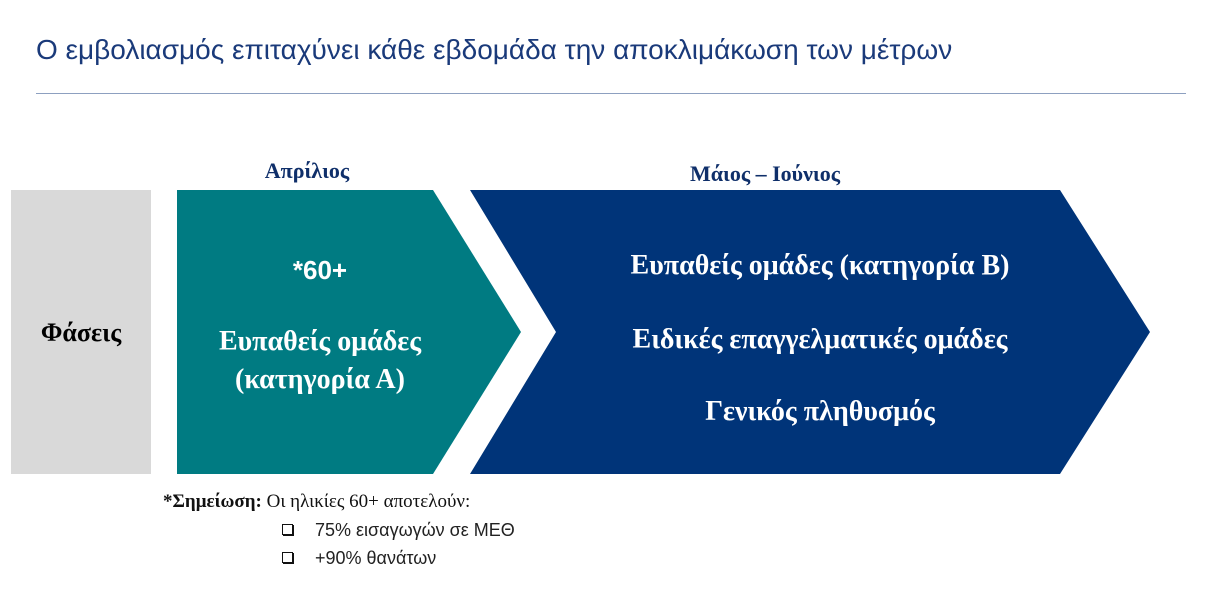 The height and width of the screenshot is (596, 1205). What do you see at coordinates (320, 379) in the screenshot?
I see `phase-april-line: (κατηγορία Α)` at bounding box center [320, 379].